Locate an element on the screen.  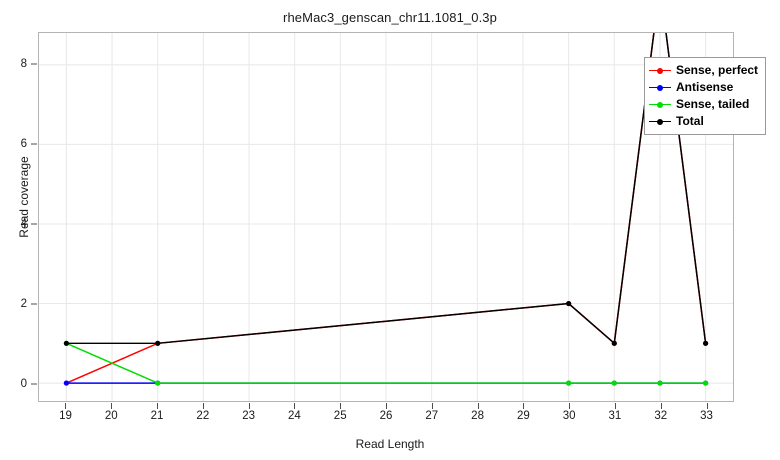
legend-item: Sense, tailed is located at coordinates (703, 104).